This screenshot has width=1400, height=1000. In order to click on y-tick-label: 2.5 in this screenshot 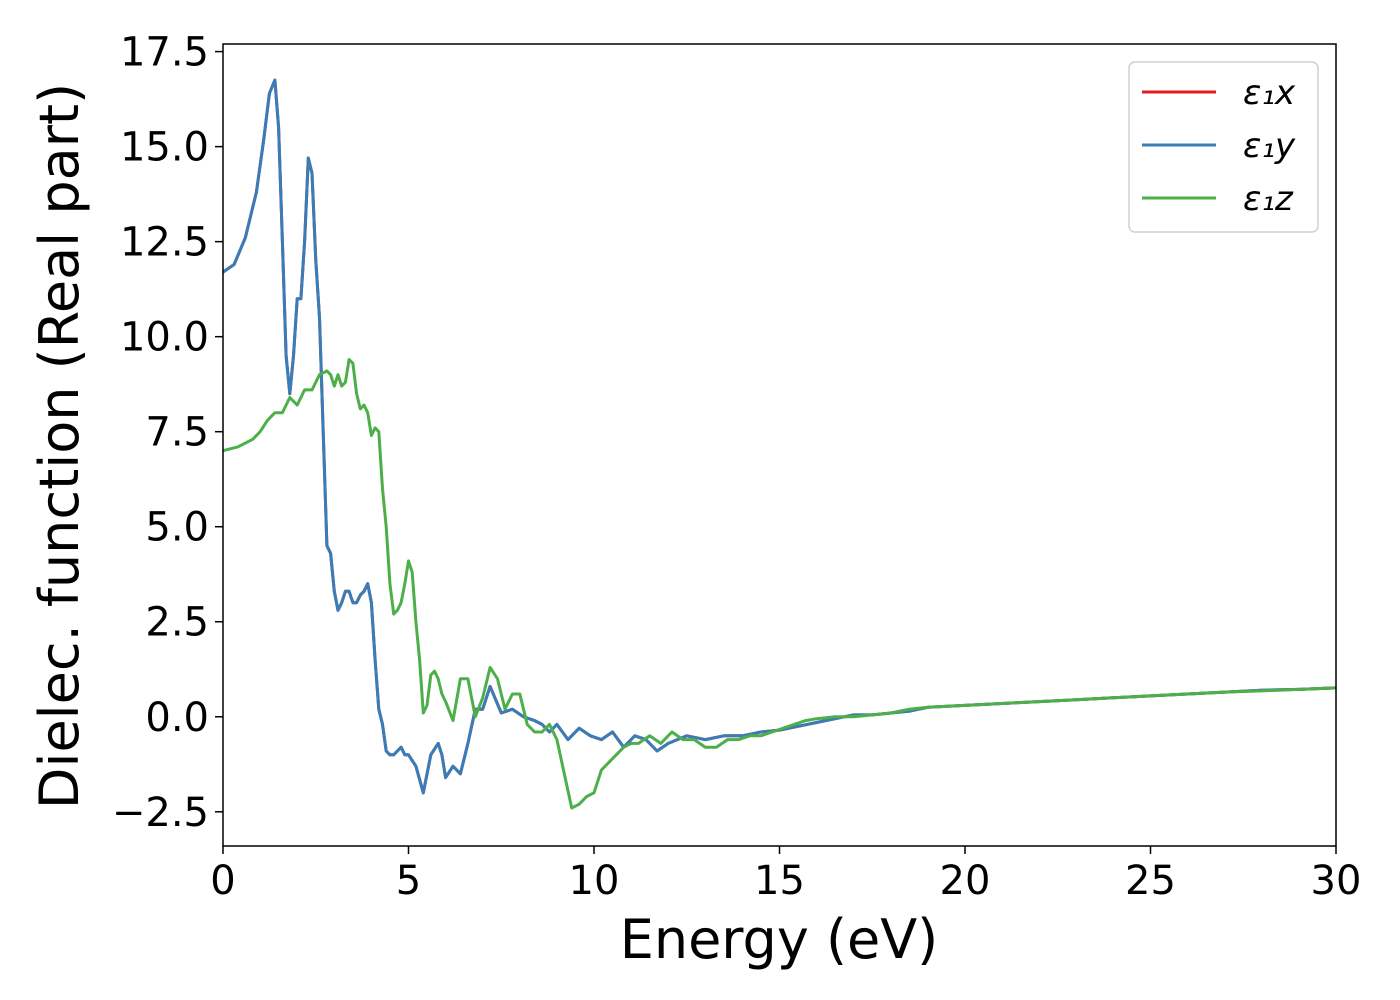, I will do `click(177, 623)`.